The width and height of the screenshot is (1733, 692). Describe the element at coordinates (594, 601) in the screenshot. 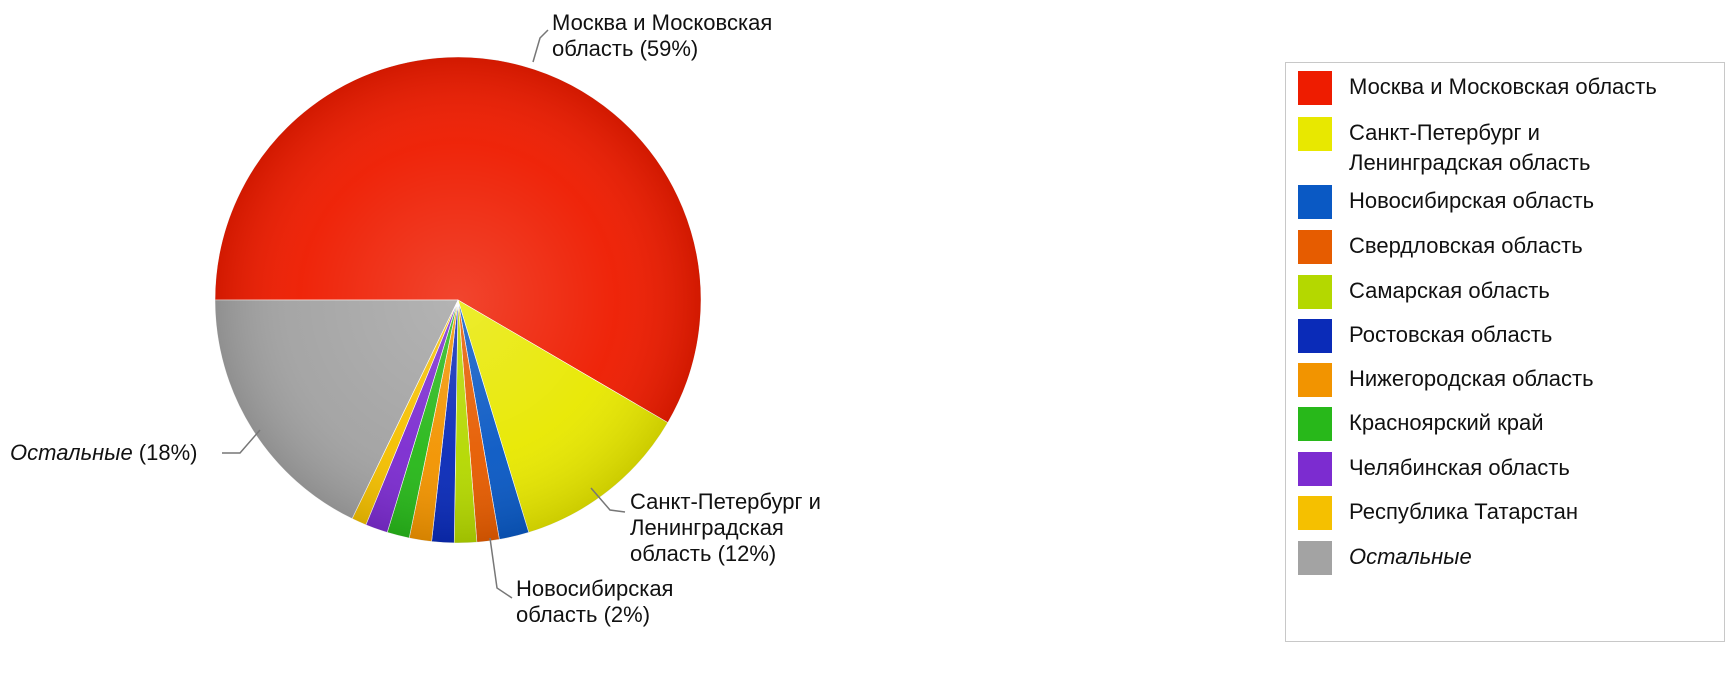

I see `slice-label: Новосибирская область (2%)` at that location.